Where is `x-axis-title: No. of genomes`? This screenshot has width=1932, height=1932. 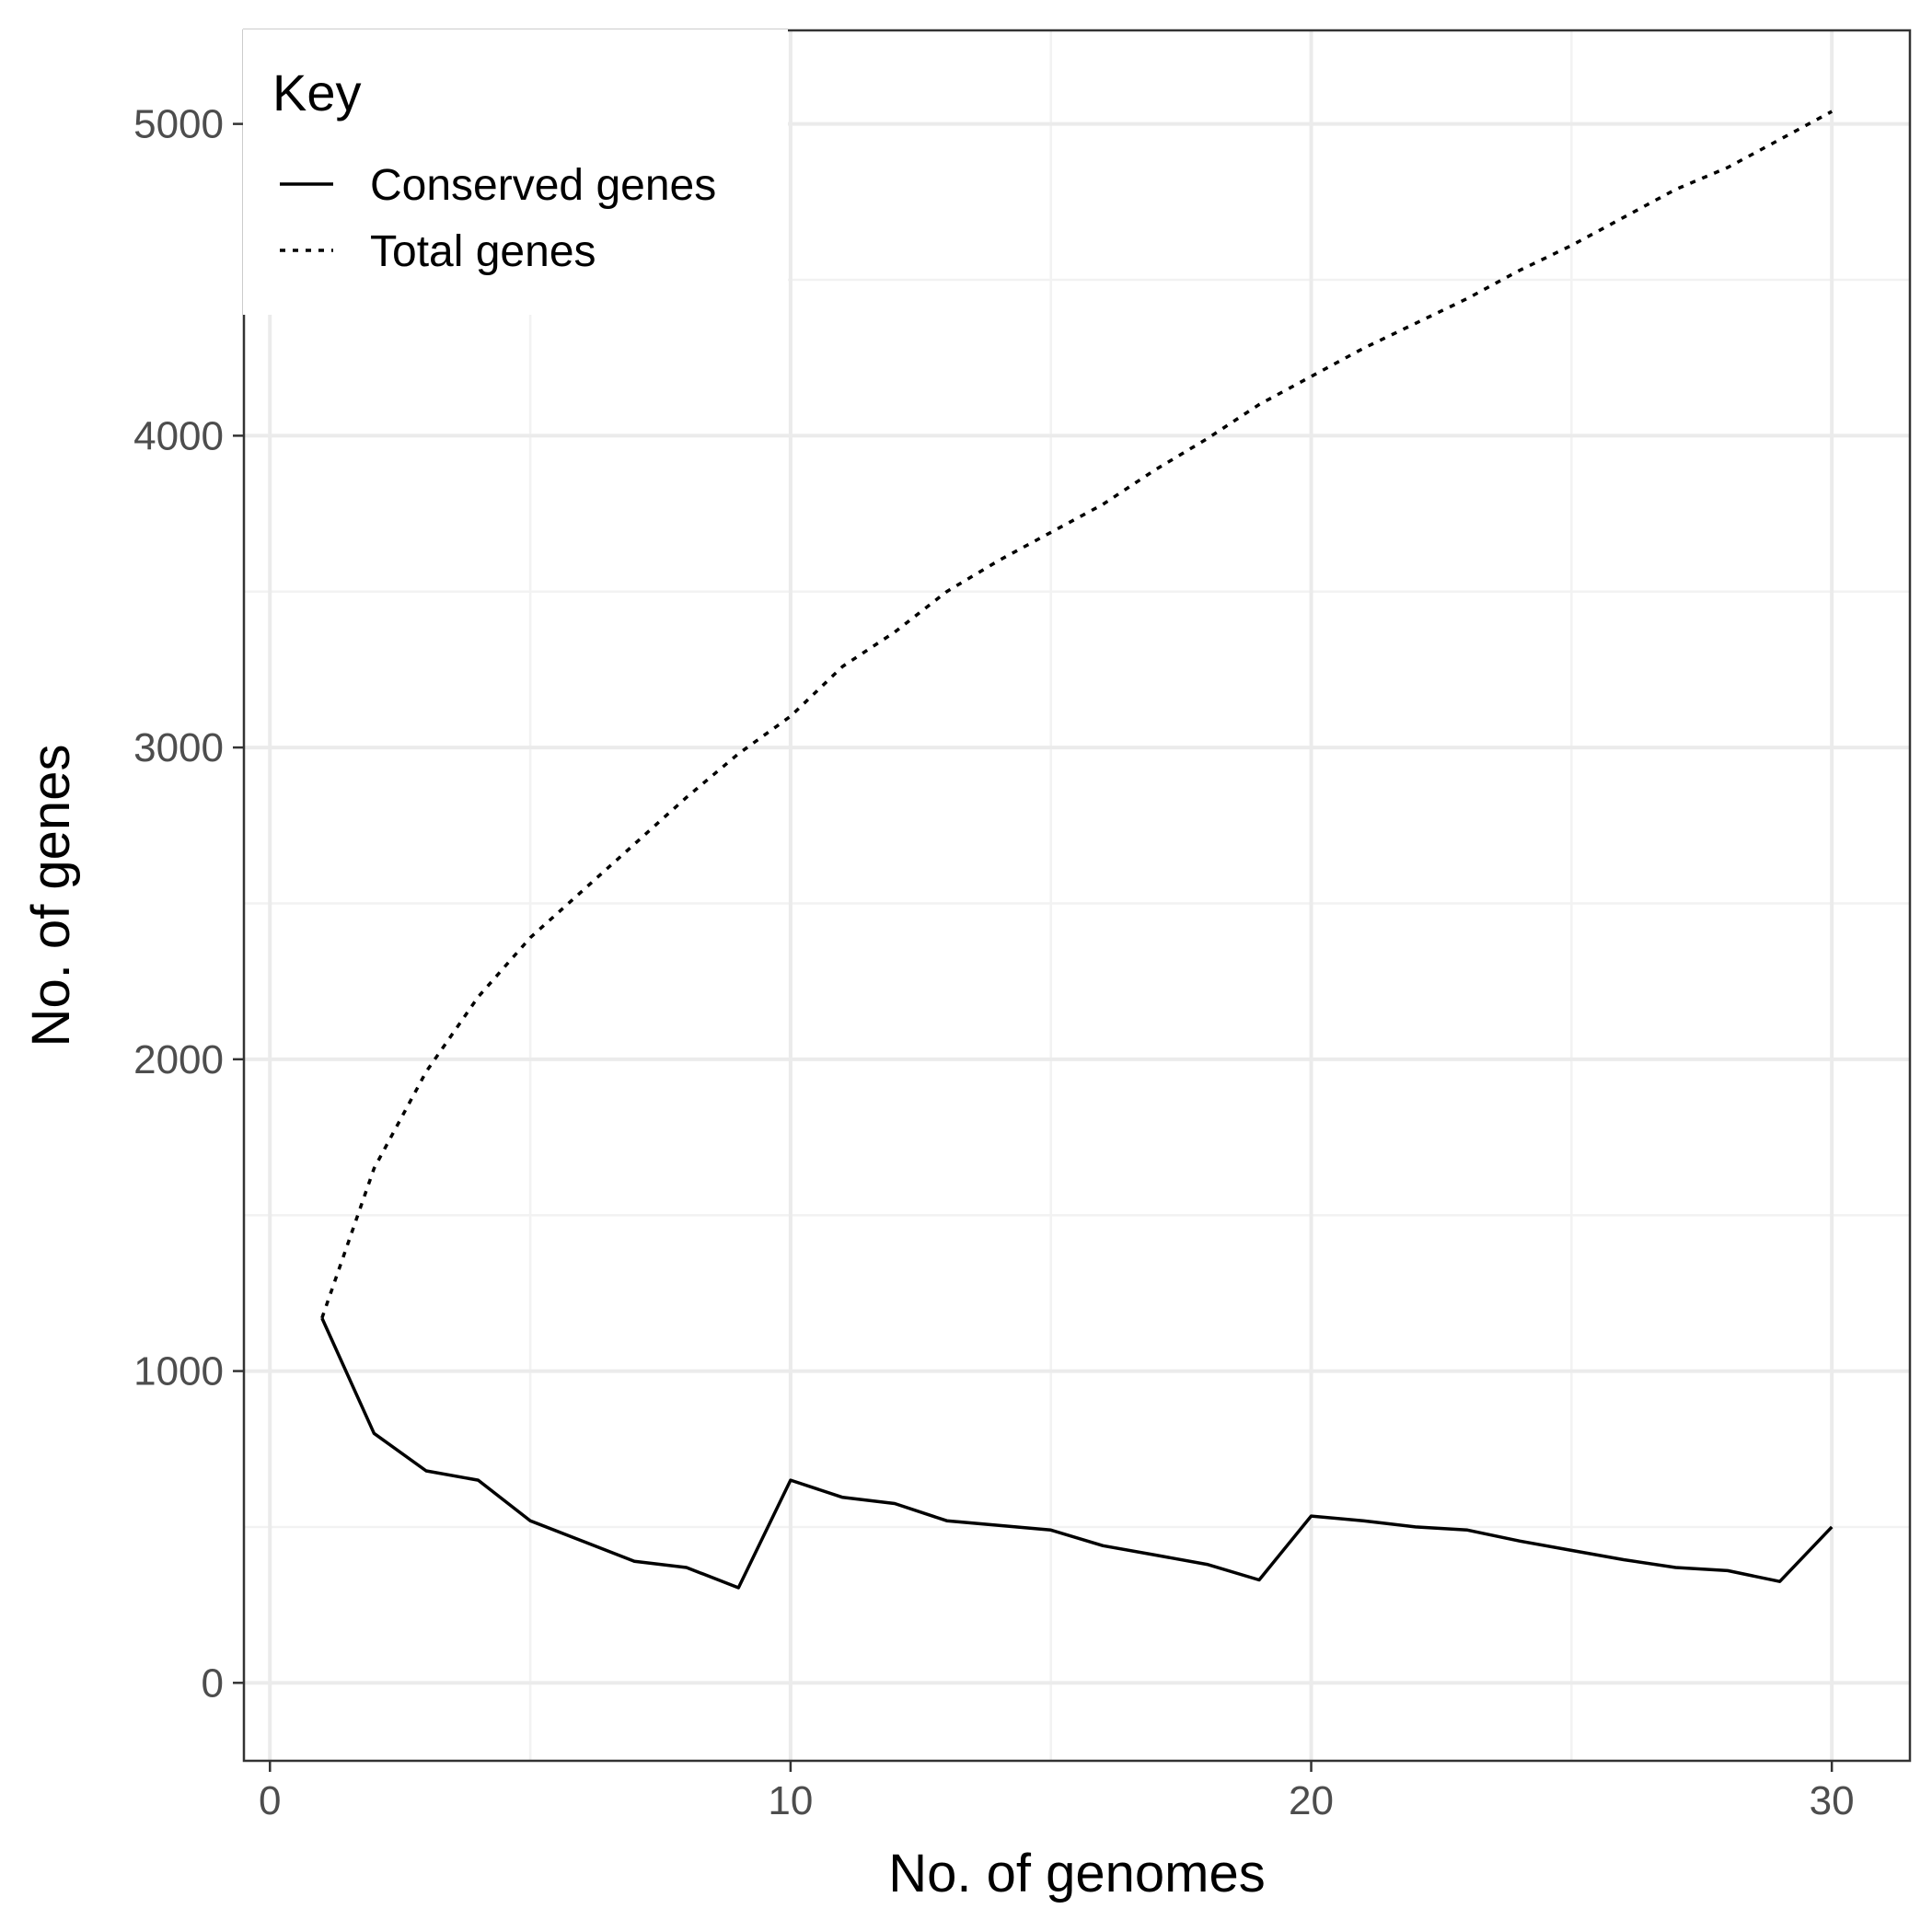 x-axis-title: No. of genomes is located at coordinates (1077, 1874).